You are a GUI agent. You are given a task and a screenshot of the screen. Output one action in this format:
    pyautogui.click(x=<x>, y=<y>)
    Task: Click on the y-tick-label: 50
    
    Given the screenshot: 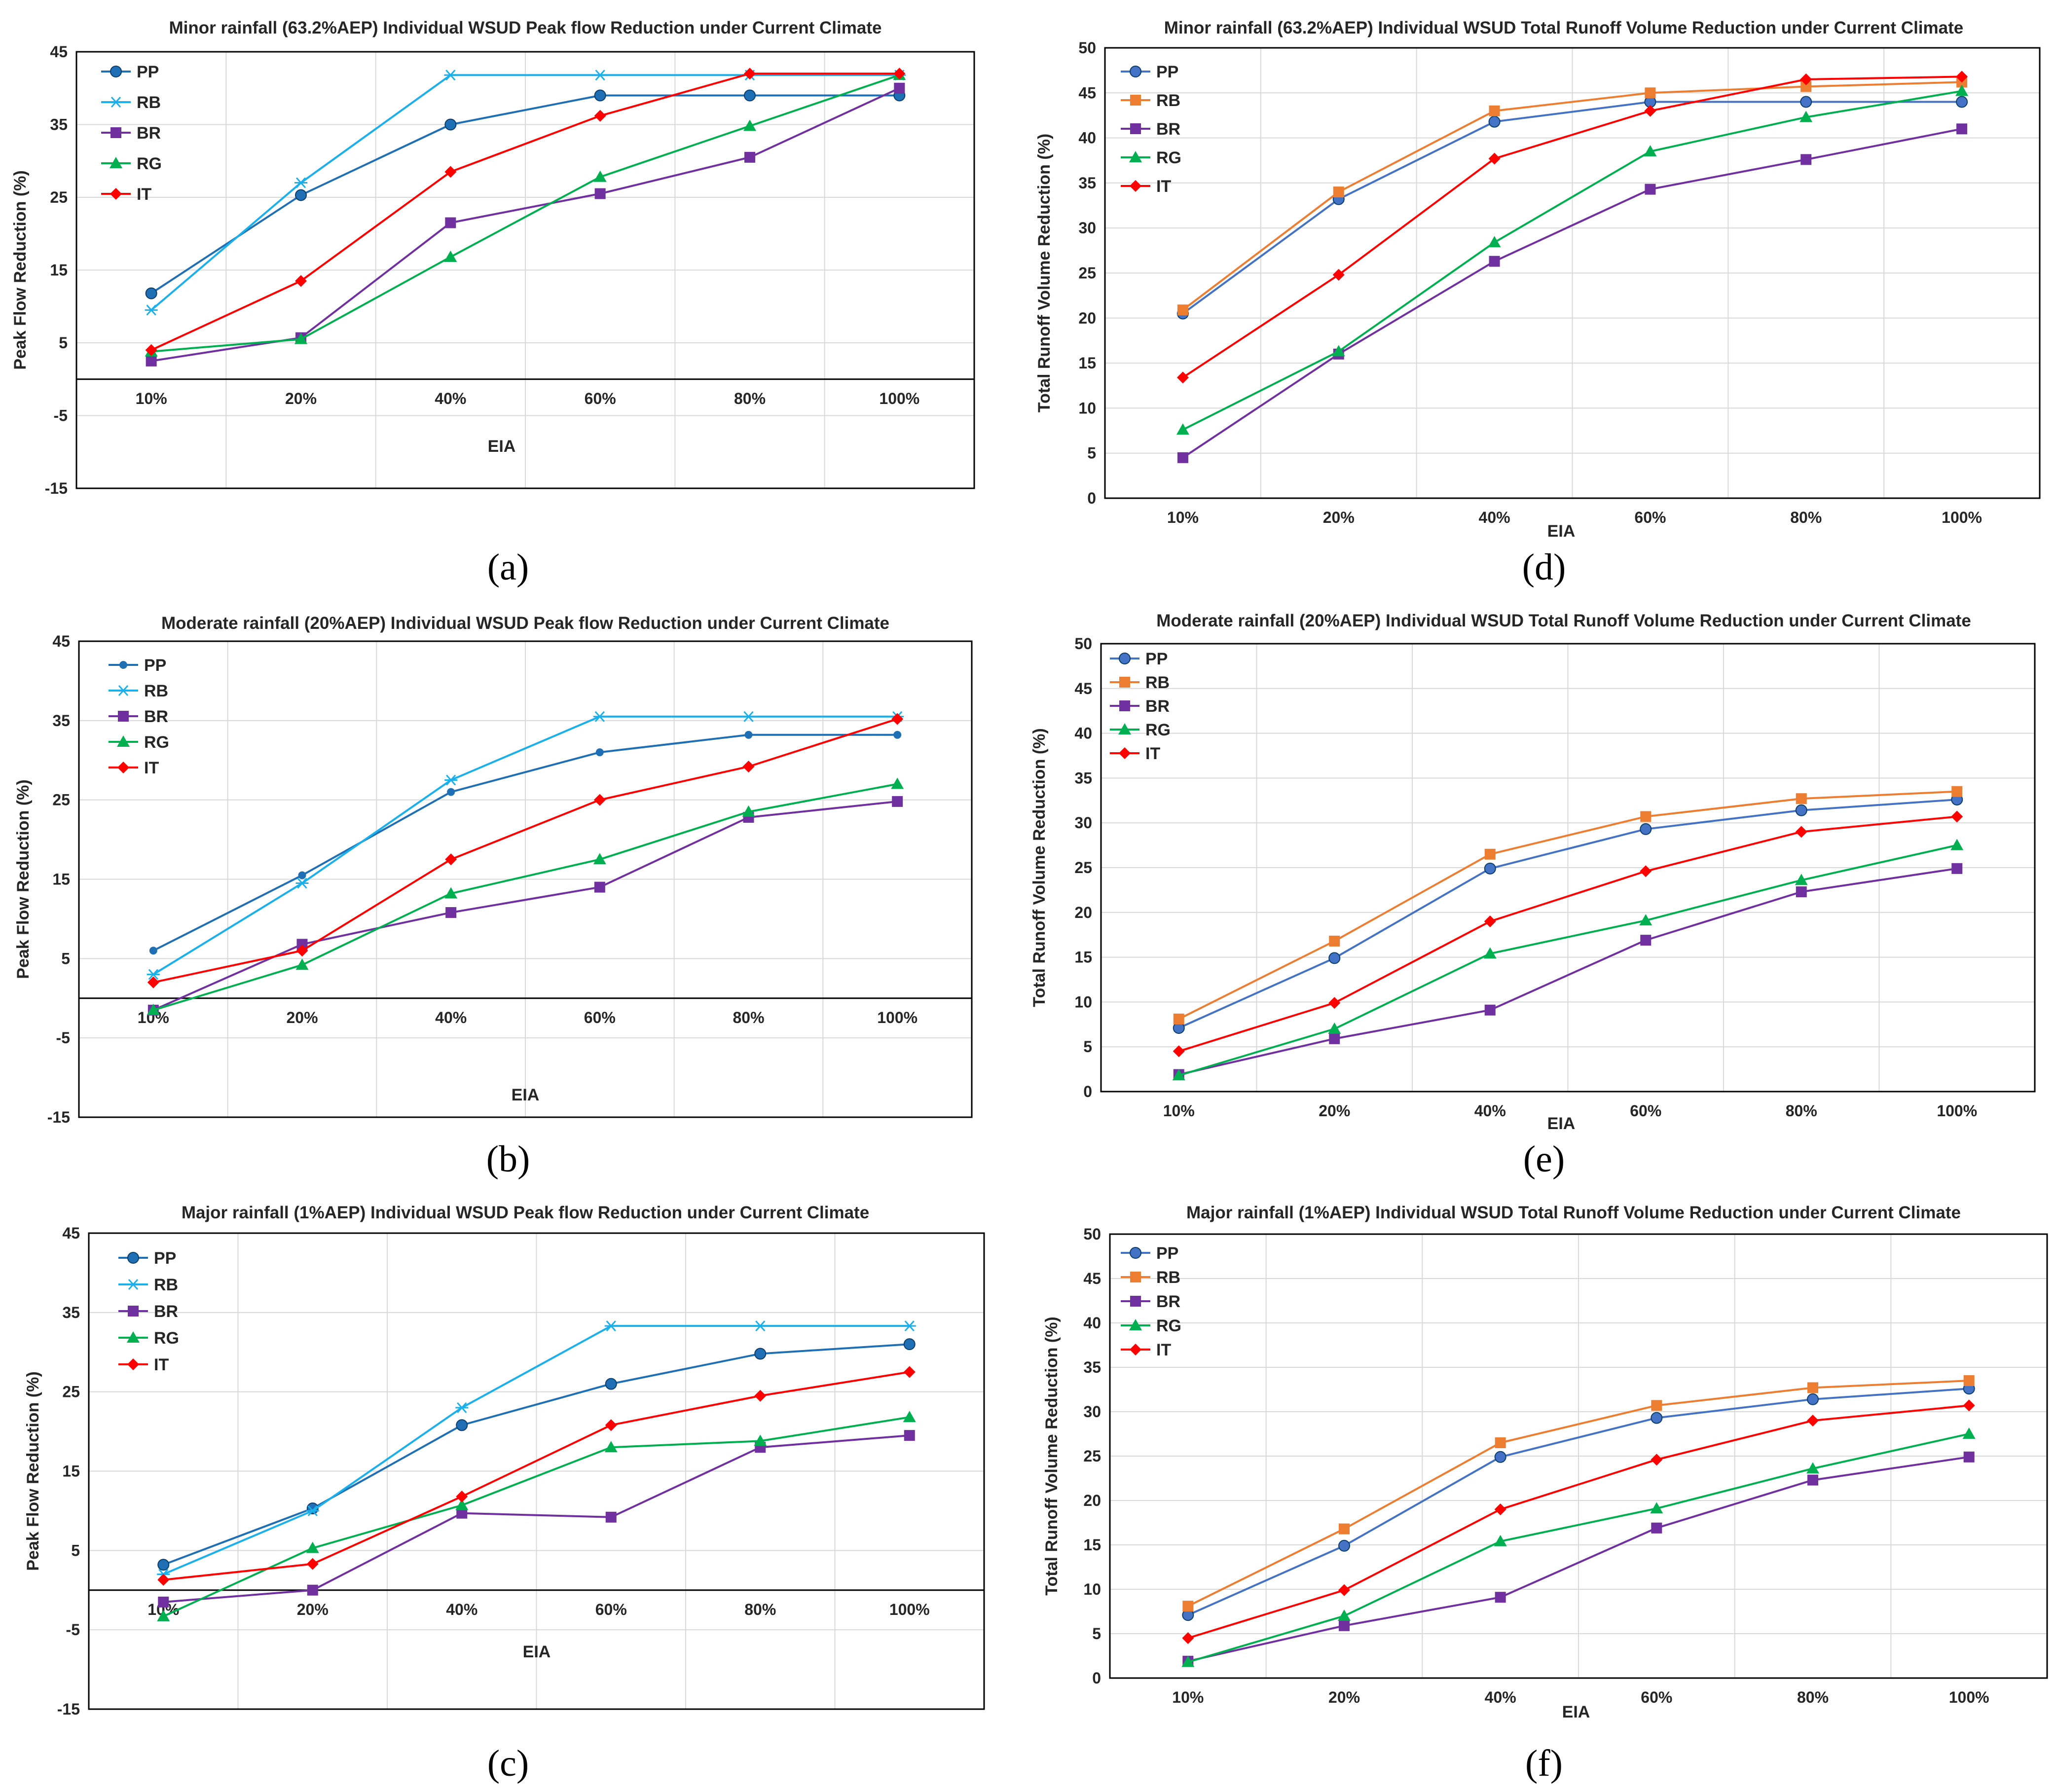 What is the action you would take?
    pyautogui.click(x=1083, y=644)
    